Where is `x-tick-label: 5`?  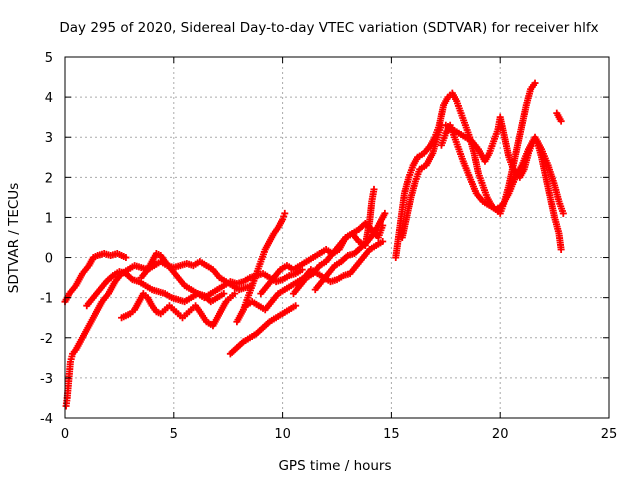 x-tick-label: 5 is located at coordinates (174, 434).